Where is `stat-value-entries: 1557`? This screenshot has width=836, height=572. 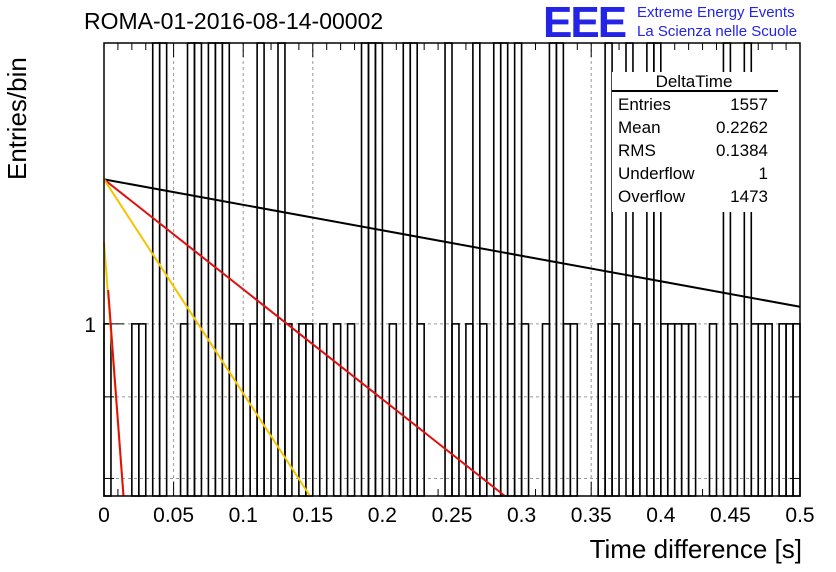
stat-value-entries: 1557 is located at coordinates (749, 104).